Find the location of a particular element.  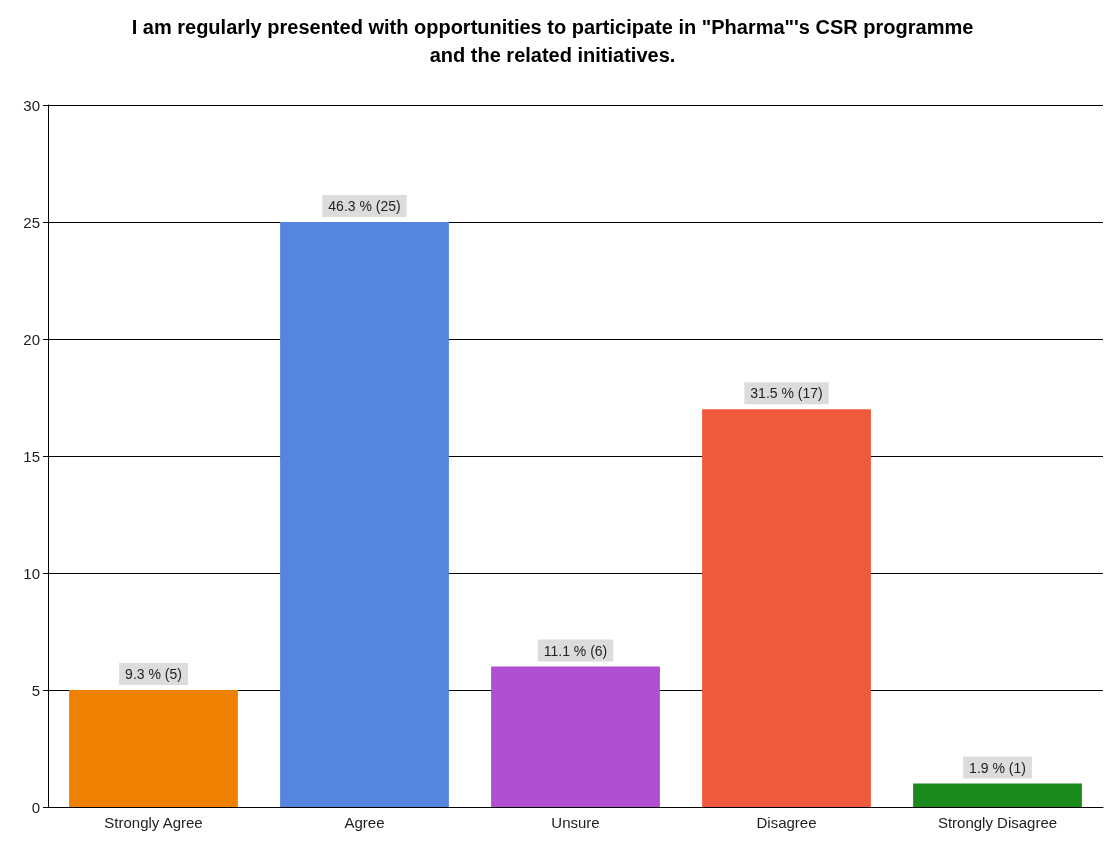

y-tick-label: 0 is located at coordinates (35, 807).